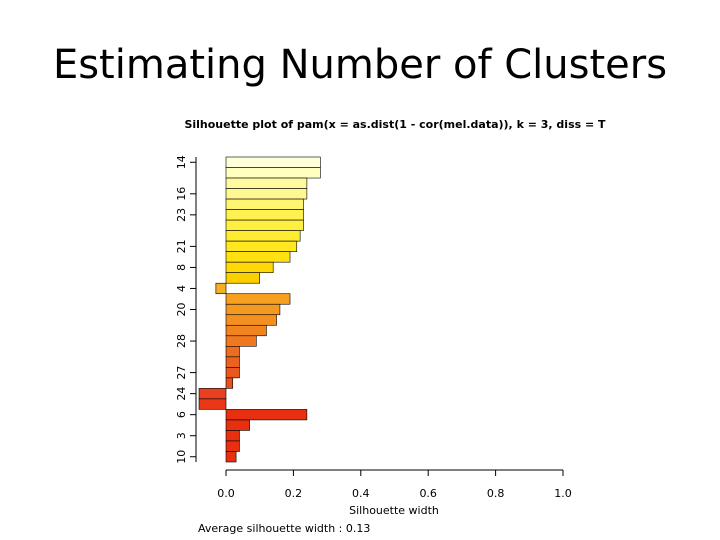 The width and height of the screenshot is (720, 540). Describe the element at coordinates (294, 493) in the screenshot. I see `x-tick-label: 0.2` at that location.